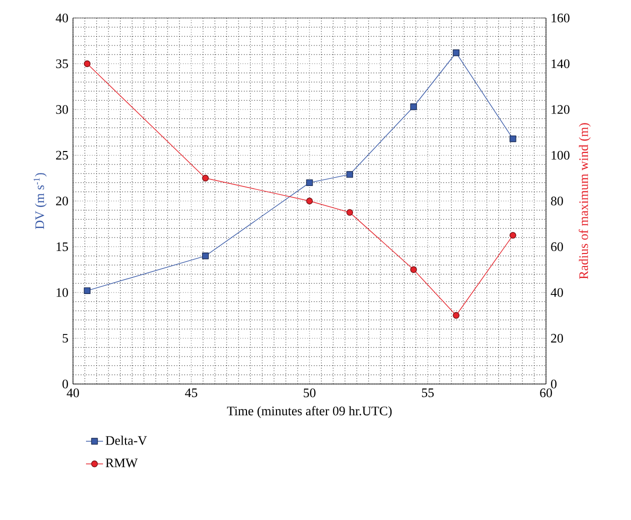 The width and height of the screenshot is (631, 520). I want to click on y2-tick-label: 60, so click(557, 247).